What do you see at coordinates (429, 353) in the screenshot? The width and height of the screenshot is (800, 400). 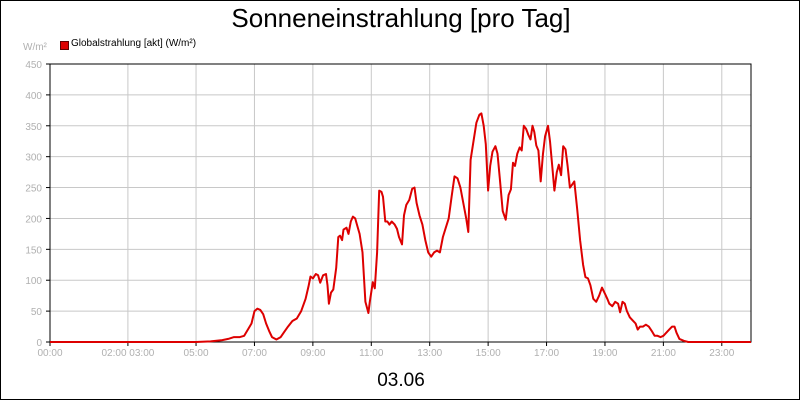 I see `x-tick-label: 13:00` at bounding box center [429, 353].